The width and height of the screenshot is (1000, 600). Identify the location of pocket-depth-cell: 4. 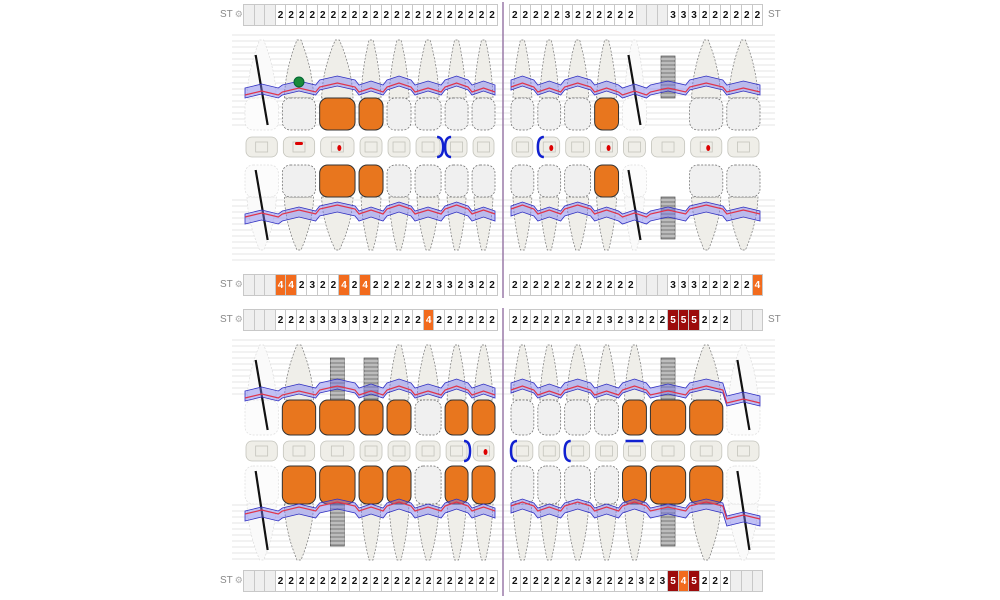
(757, 285).